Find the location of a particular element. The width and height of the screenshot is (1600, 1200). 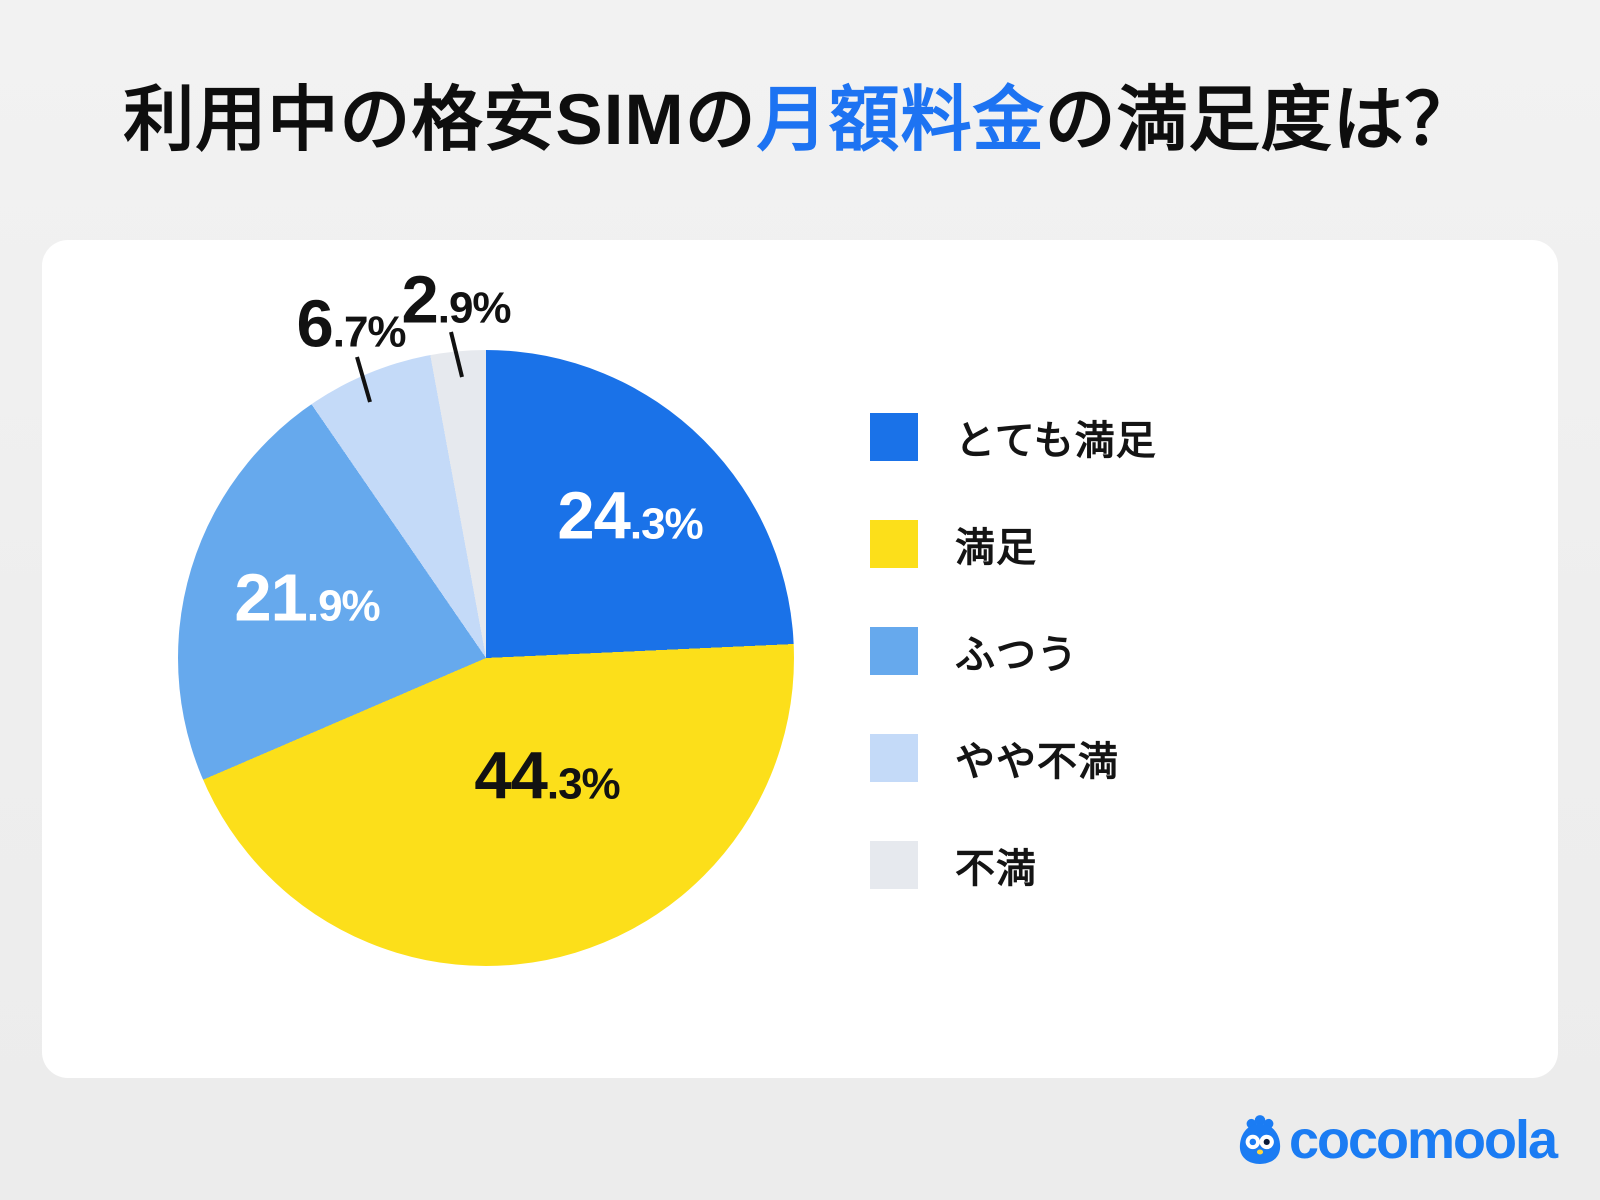

legend-label: とても満足 is located at coordinates (1056, 441).